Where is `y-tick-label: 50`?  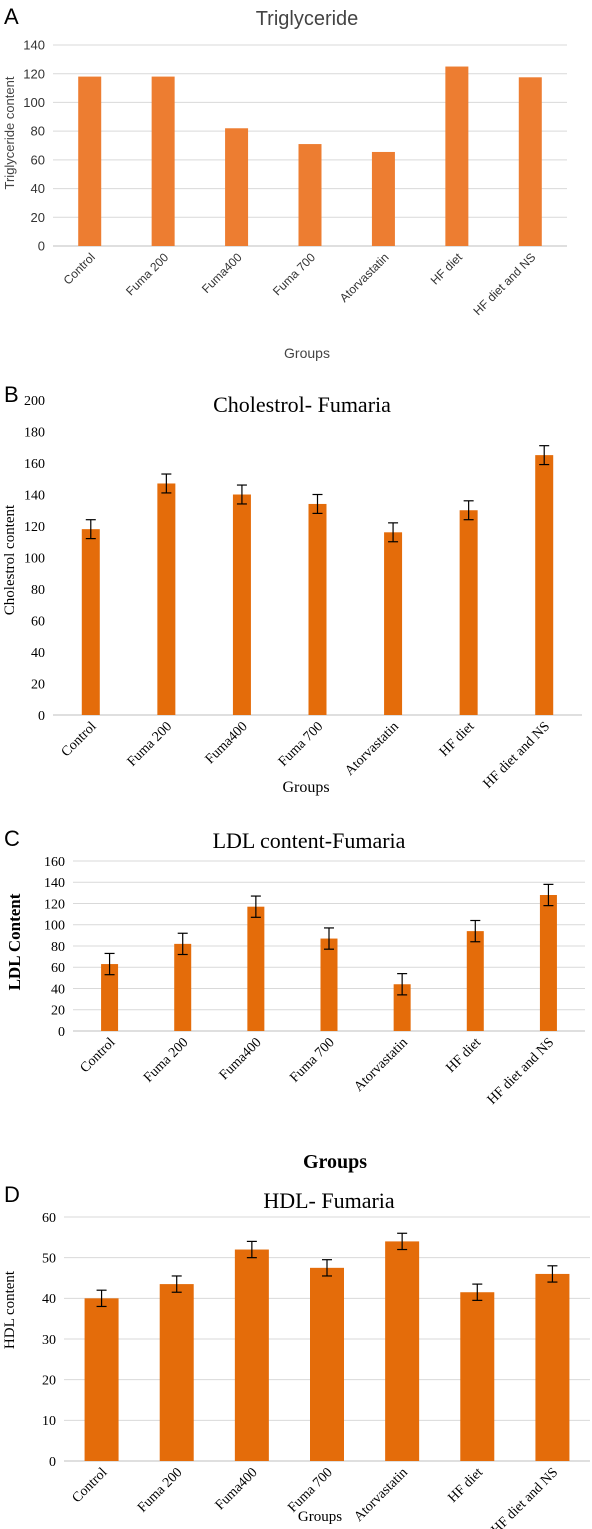 y-tick-label: 50 is located at coordinates (49, 1259).